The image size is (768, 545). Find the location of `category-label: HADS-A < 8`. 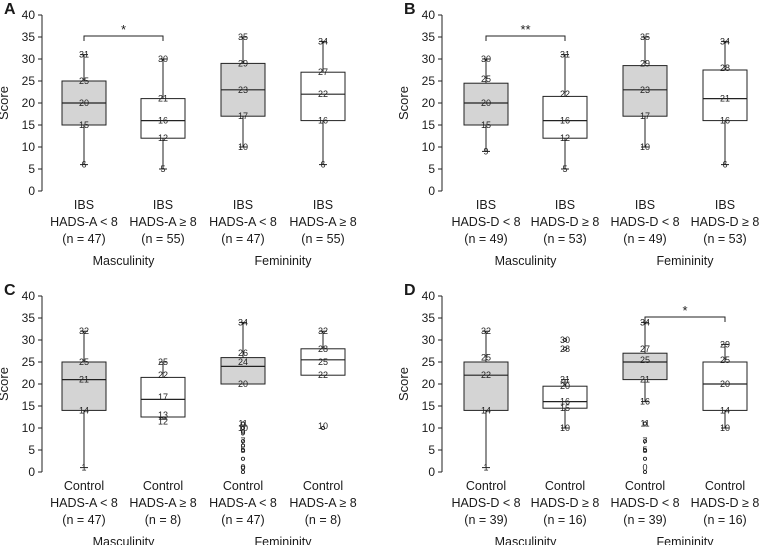

category-label: HADS-A < 8 is located at coordinates (243, 222).